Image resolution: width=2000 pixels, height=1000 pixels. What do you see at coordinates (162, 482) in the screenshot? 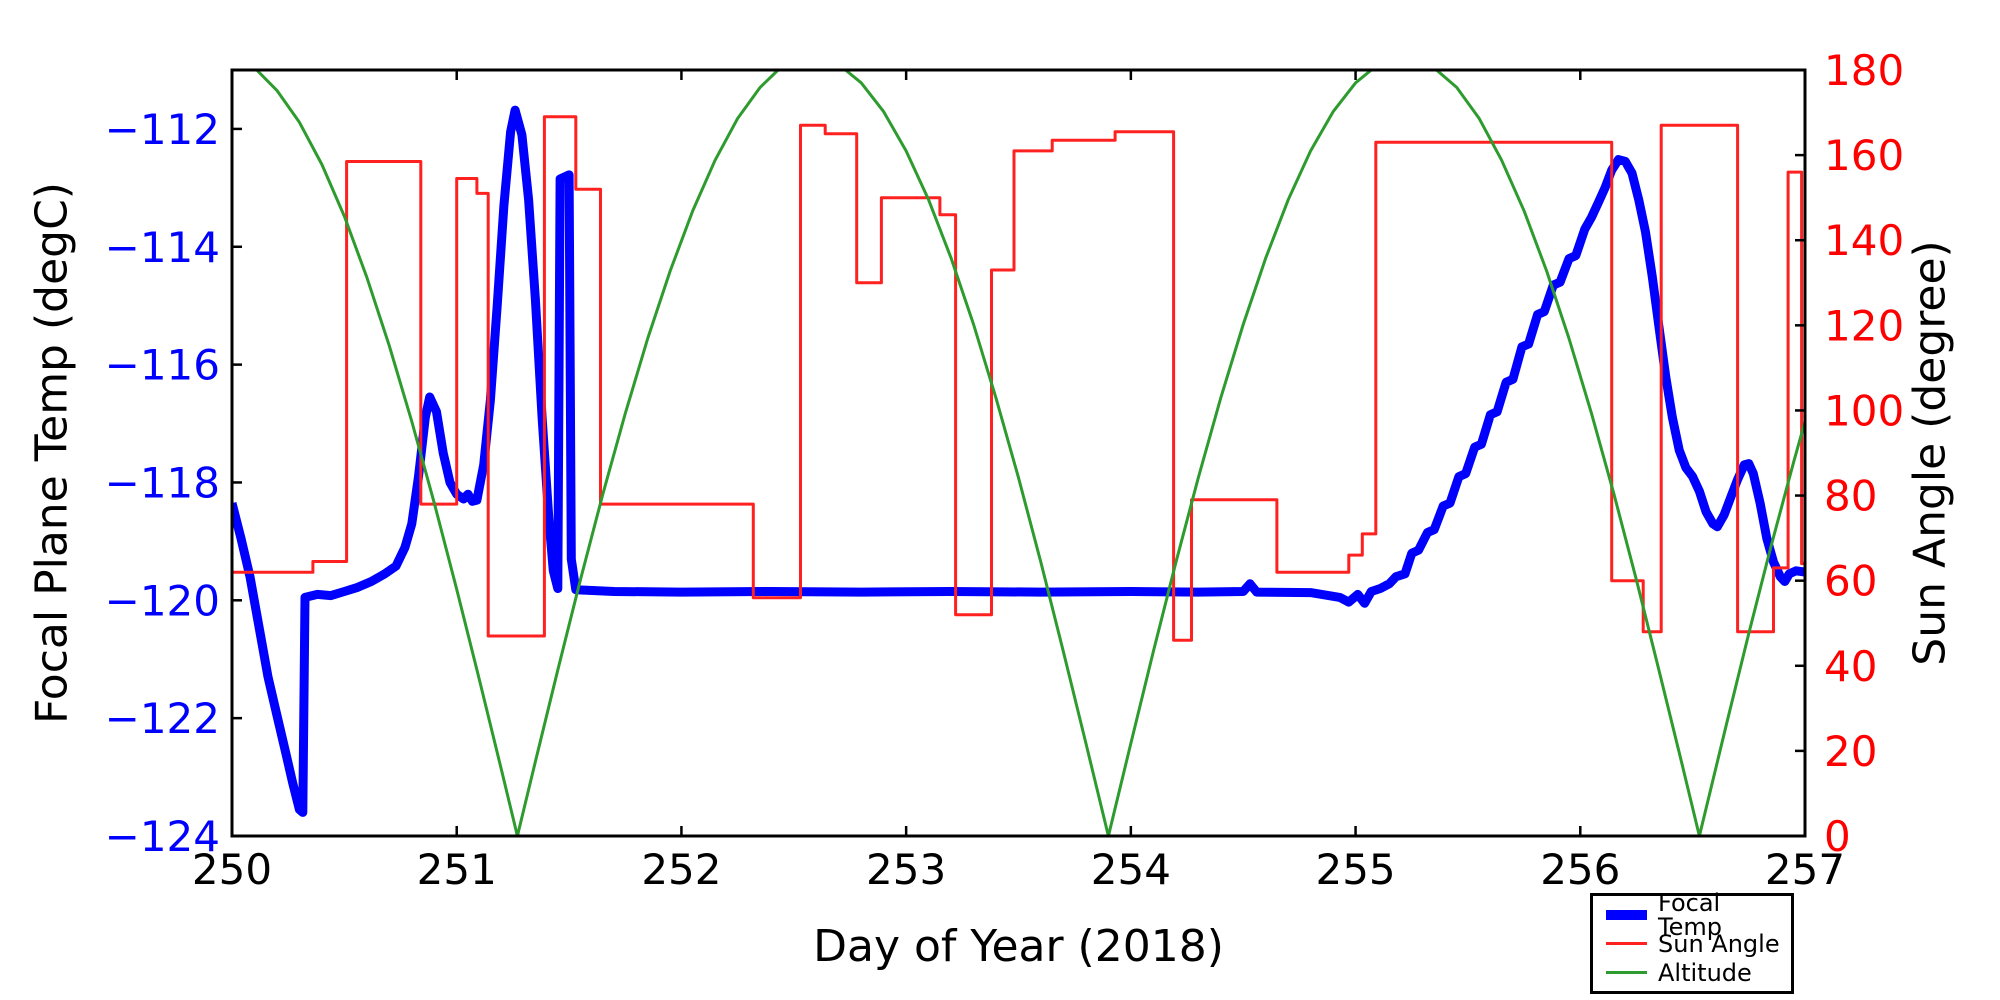
I see `y-left-tick-label: −118` at bounding box center [162, 482].